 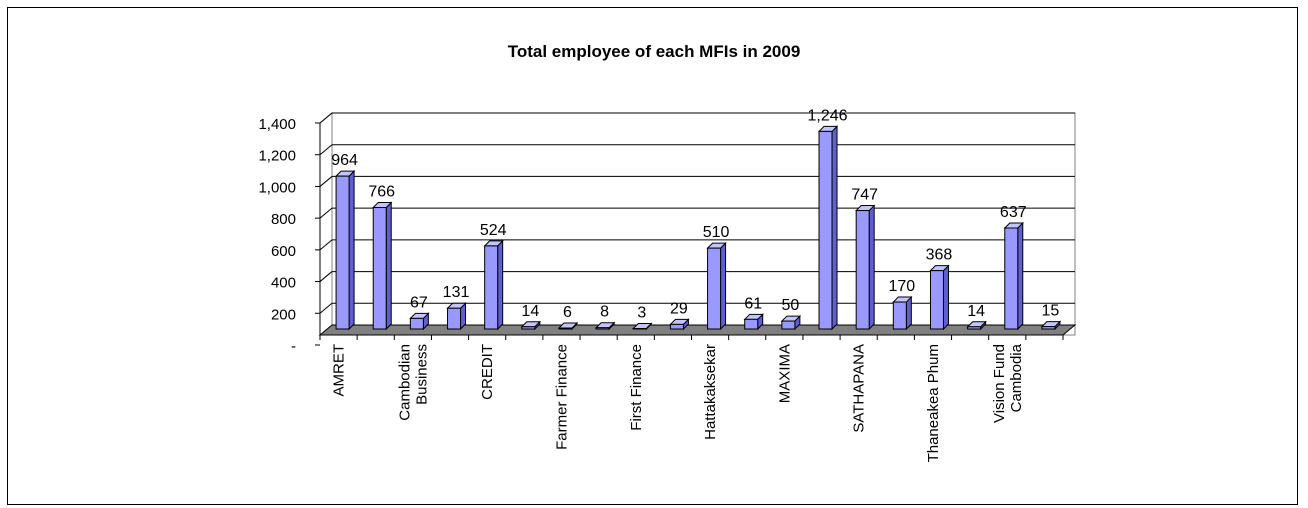 I want to click on data-label: 747, so click(x=864, y=195).